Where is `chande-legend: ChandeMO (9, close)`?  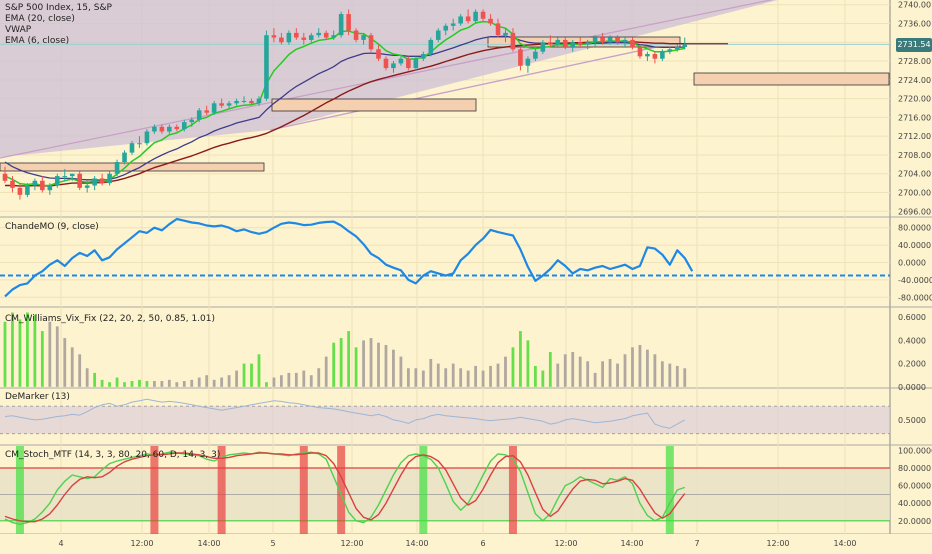 chande-legend: ChandeMO (9, close) is located at coordinates (52, 227).